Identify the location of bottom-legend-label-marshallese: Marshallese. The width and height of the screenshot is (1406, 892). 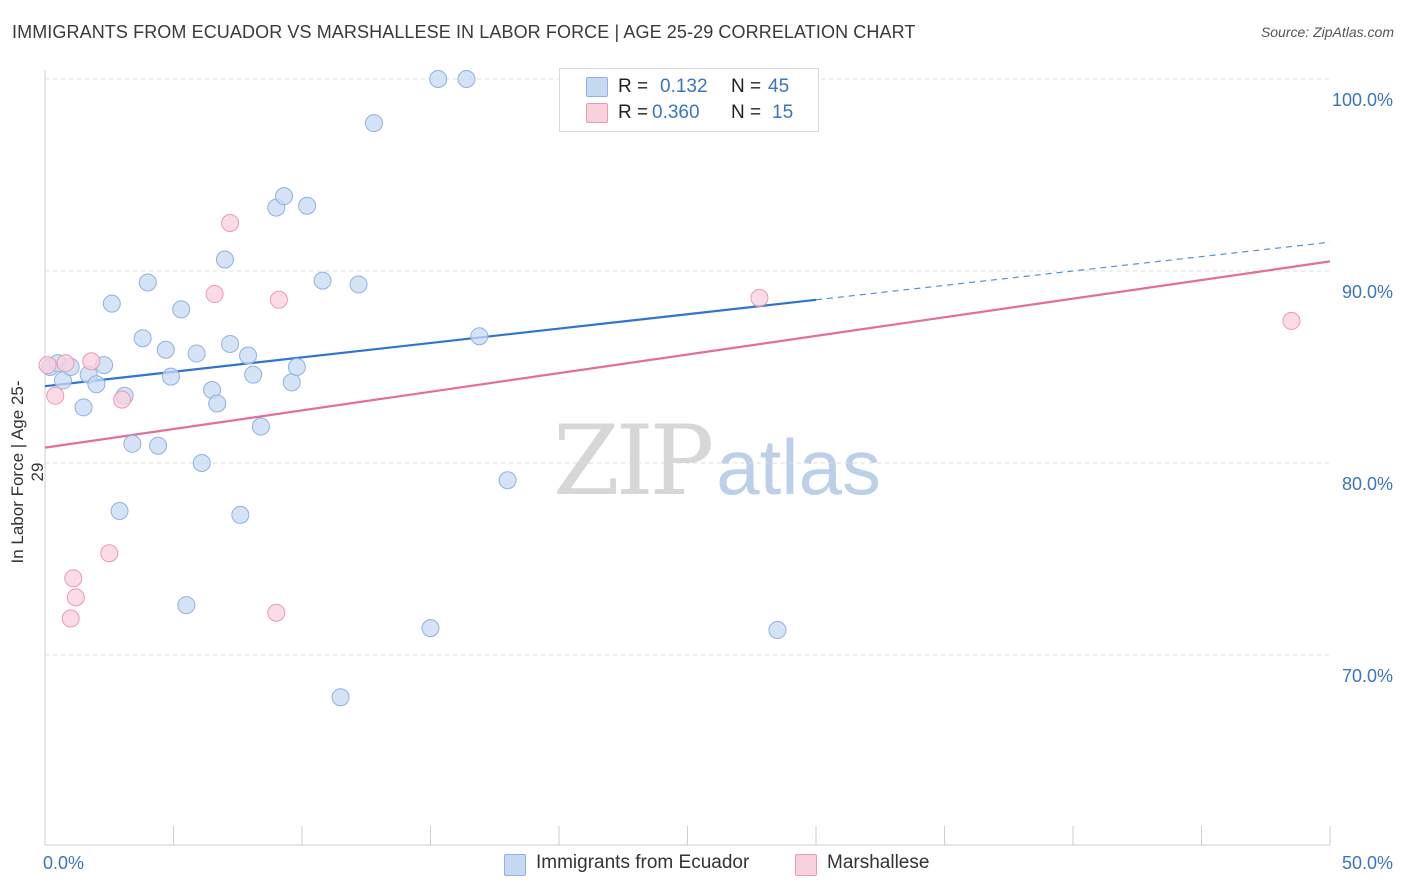
(878, 862).